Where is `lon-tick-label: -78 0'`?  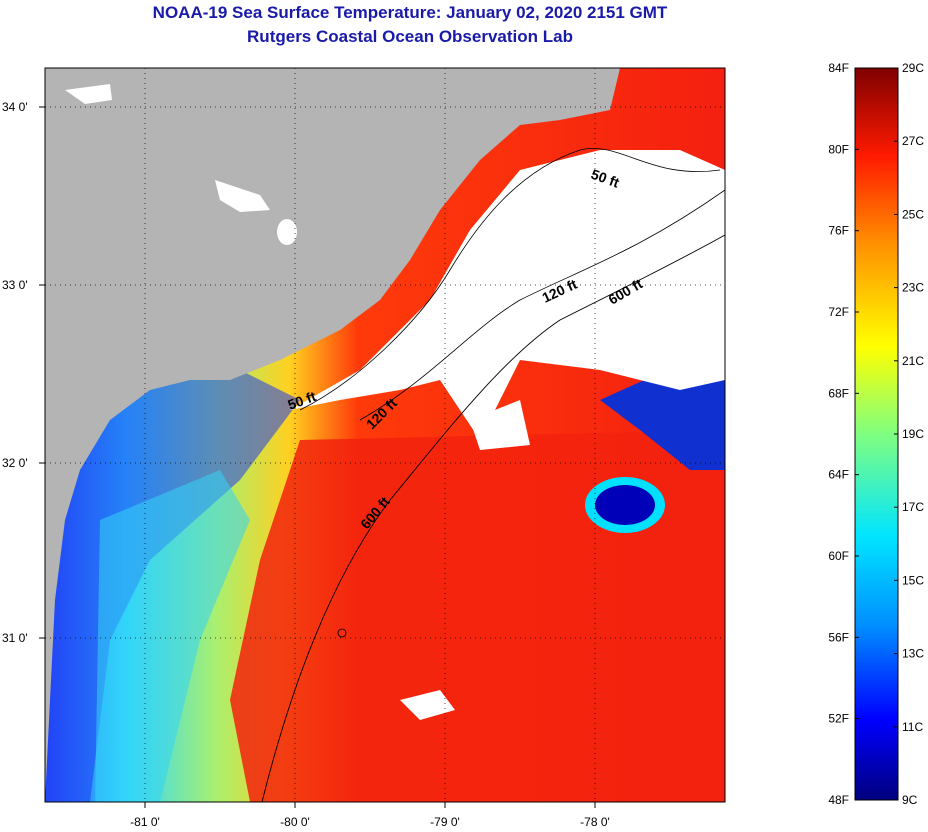 lon-tick-label: -78 0' is located at coordinates (595, 822).